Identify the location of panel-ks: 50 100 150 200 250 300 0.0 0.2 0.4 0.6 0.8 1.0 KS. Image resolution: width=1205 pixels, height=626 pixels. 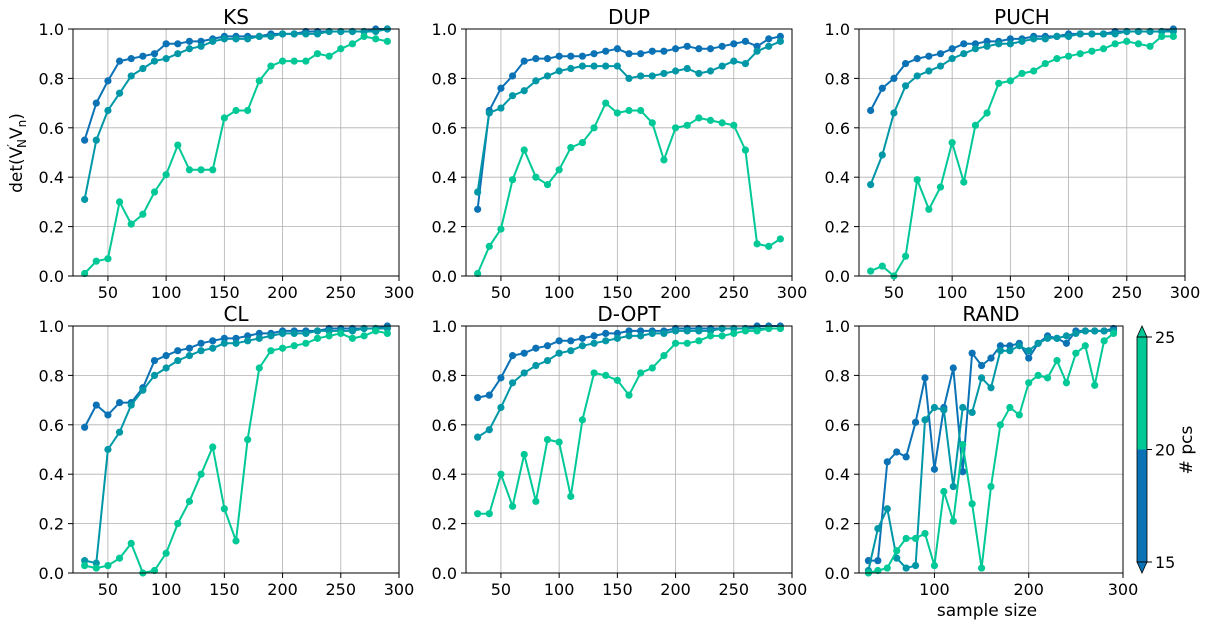
(227, 153).